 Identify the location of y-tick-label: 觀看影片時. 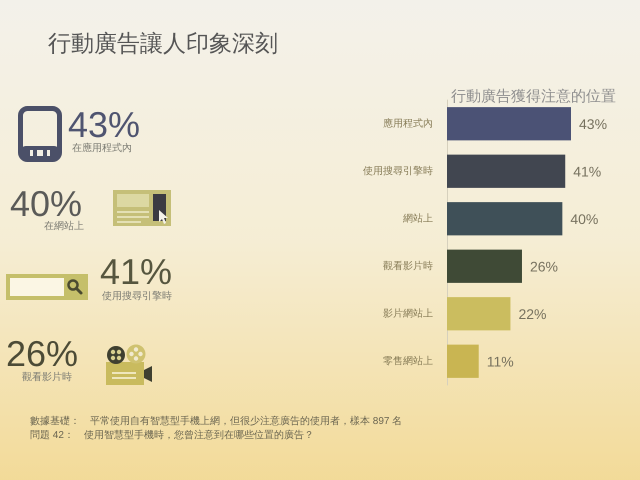
(408, 266).